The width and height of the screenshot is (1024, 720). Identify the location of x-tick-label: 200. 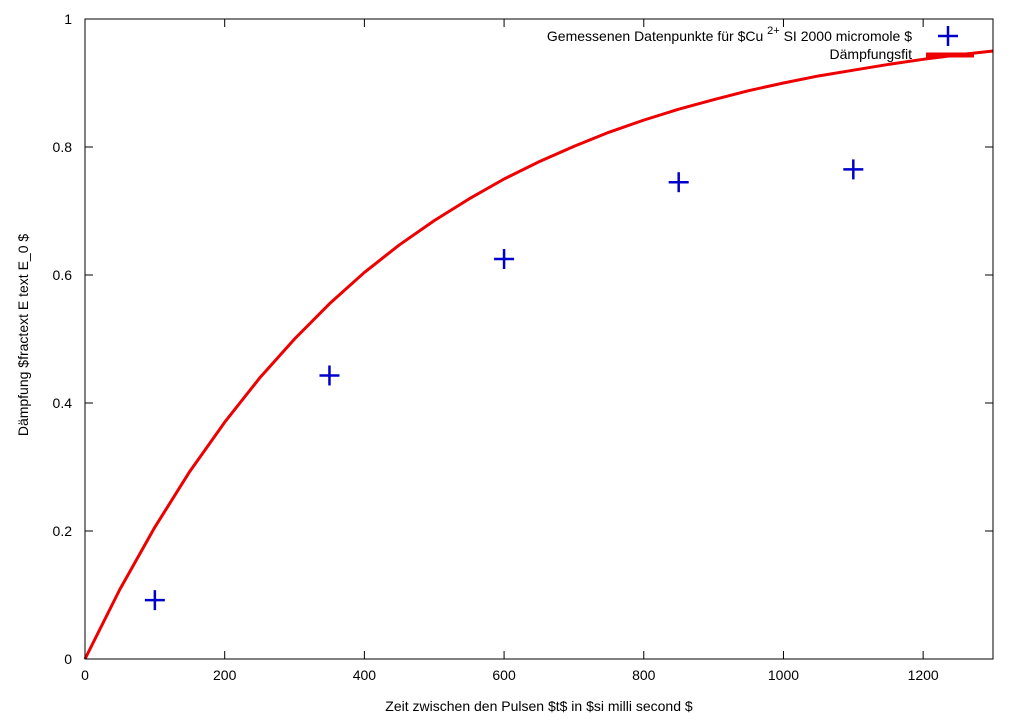
(225, 675).